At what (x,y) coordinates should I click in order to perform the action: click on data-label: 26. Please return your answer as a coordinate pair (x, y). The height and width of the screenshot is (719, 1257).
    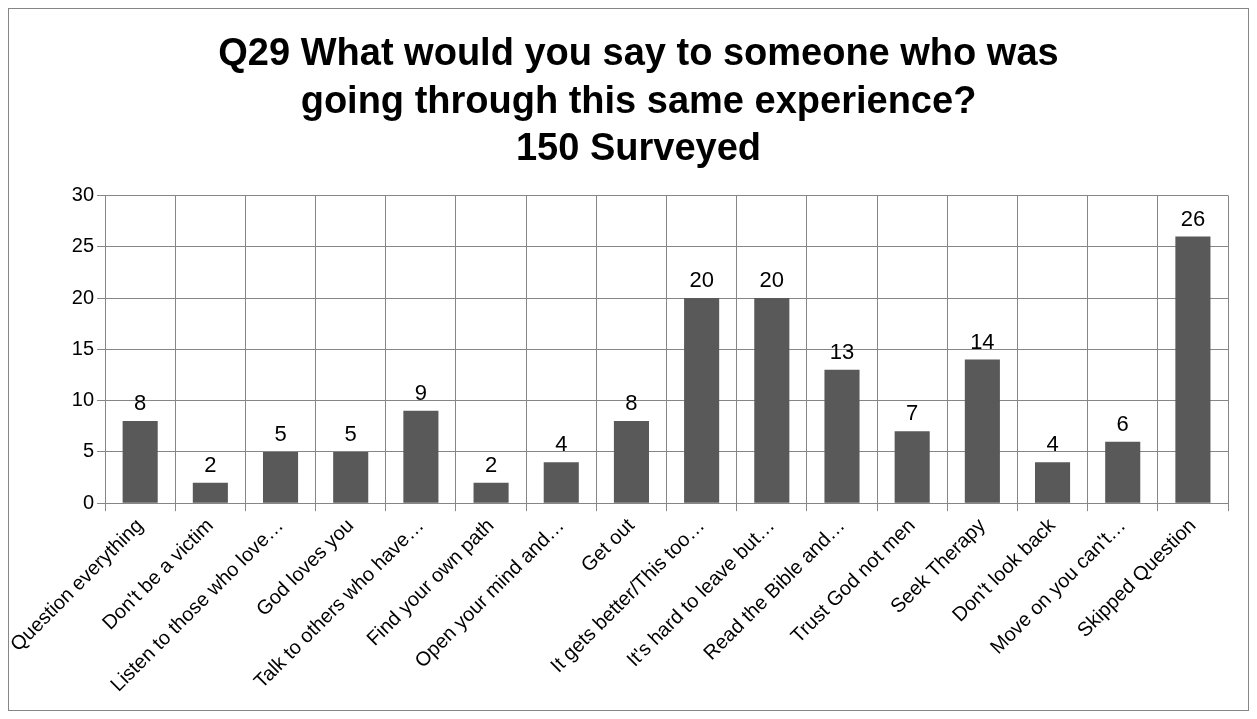
    Looking at the image, I should click on (1193, 218).